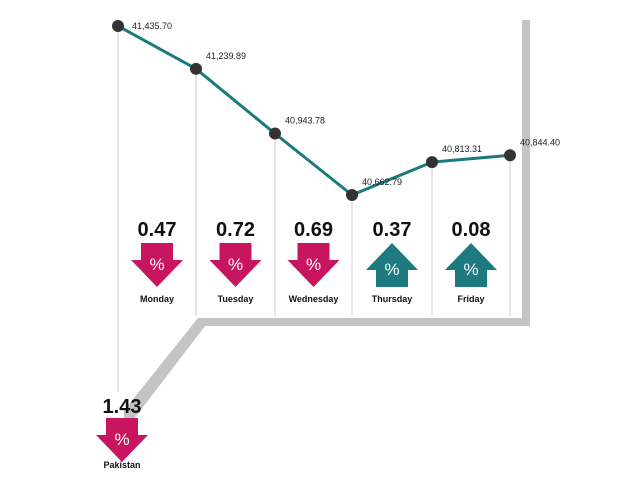 This screenshot has width=640, height=480. What do you see at coordinates (462, 149) in the screenshot?
I see `data-label: 40,813.31` at bounding box center [462, 149].